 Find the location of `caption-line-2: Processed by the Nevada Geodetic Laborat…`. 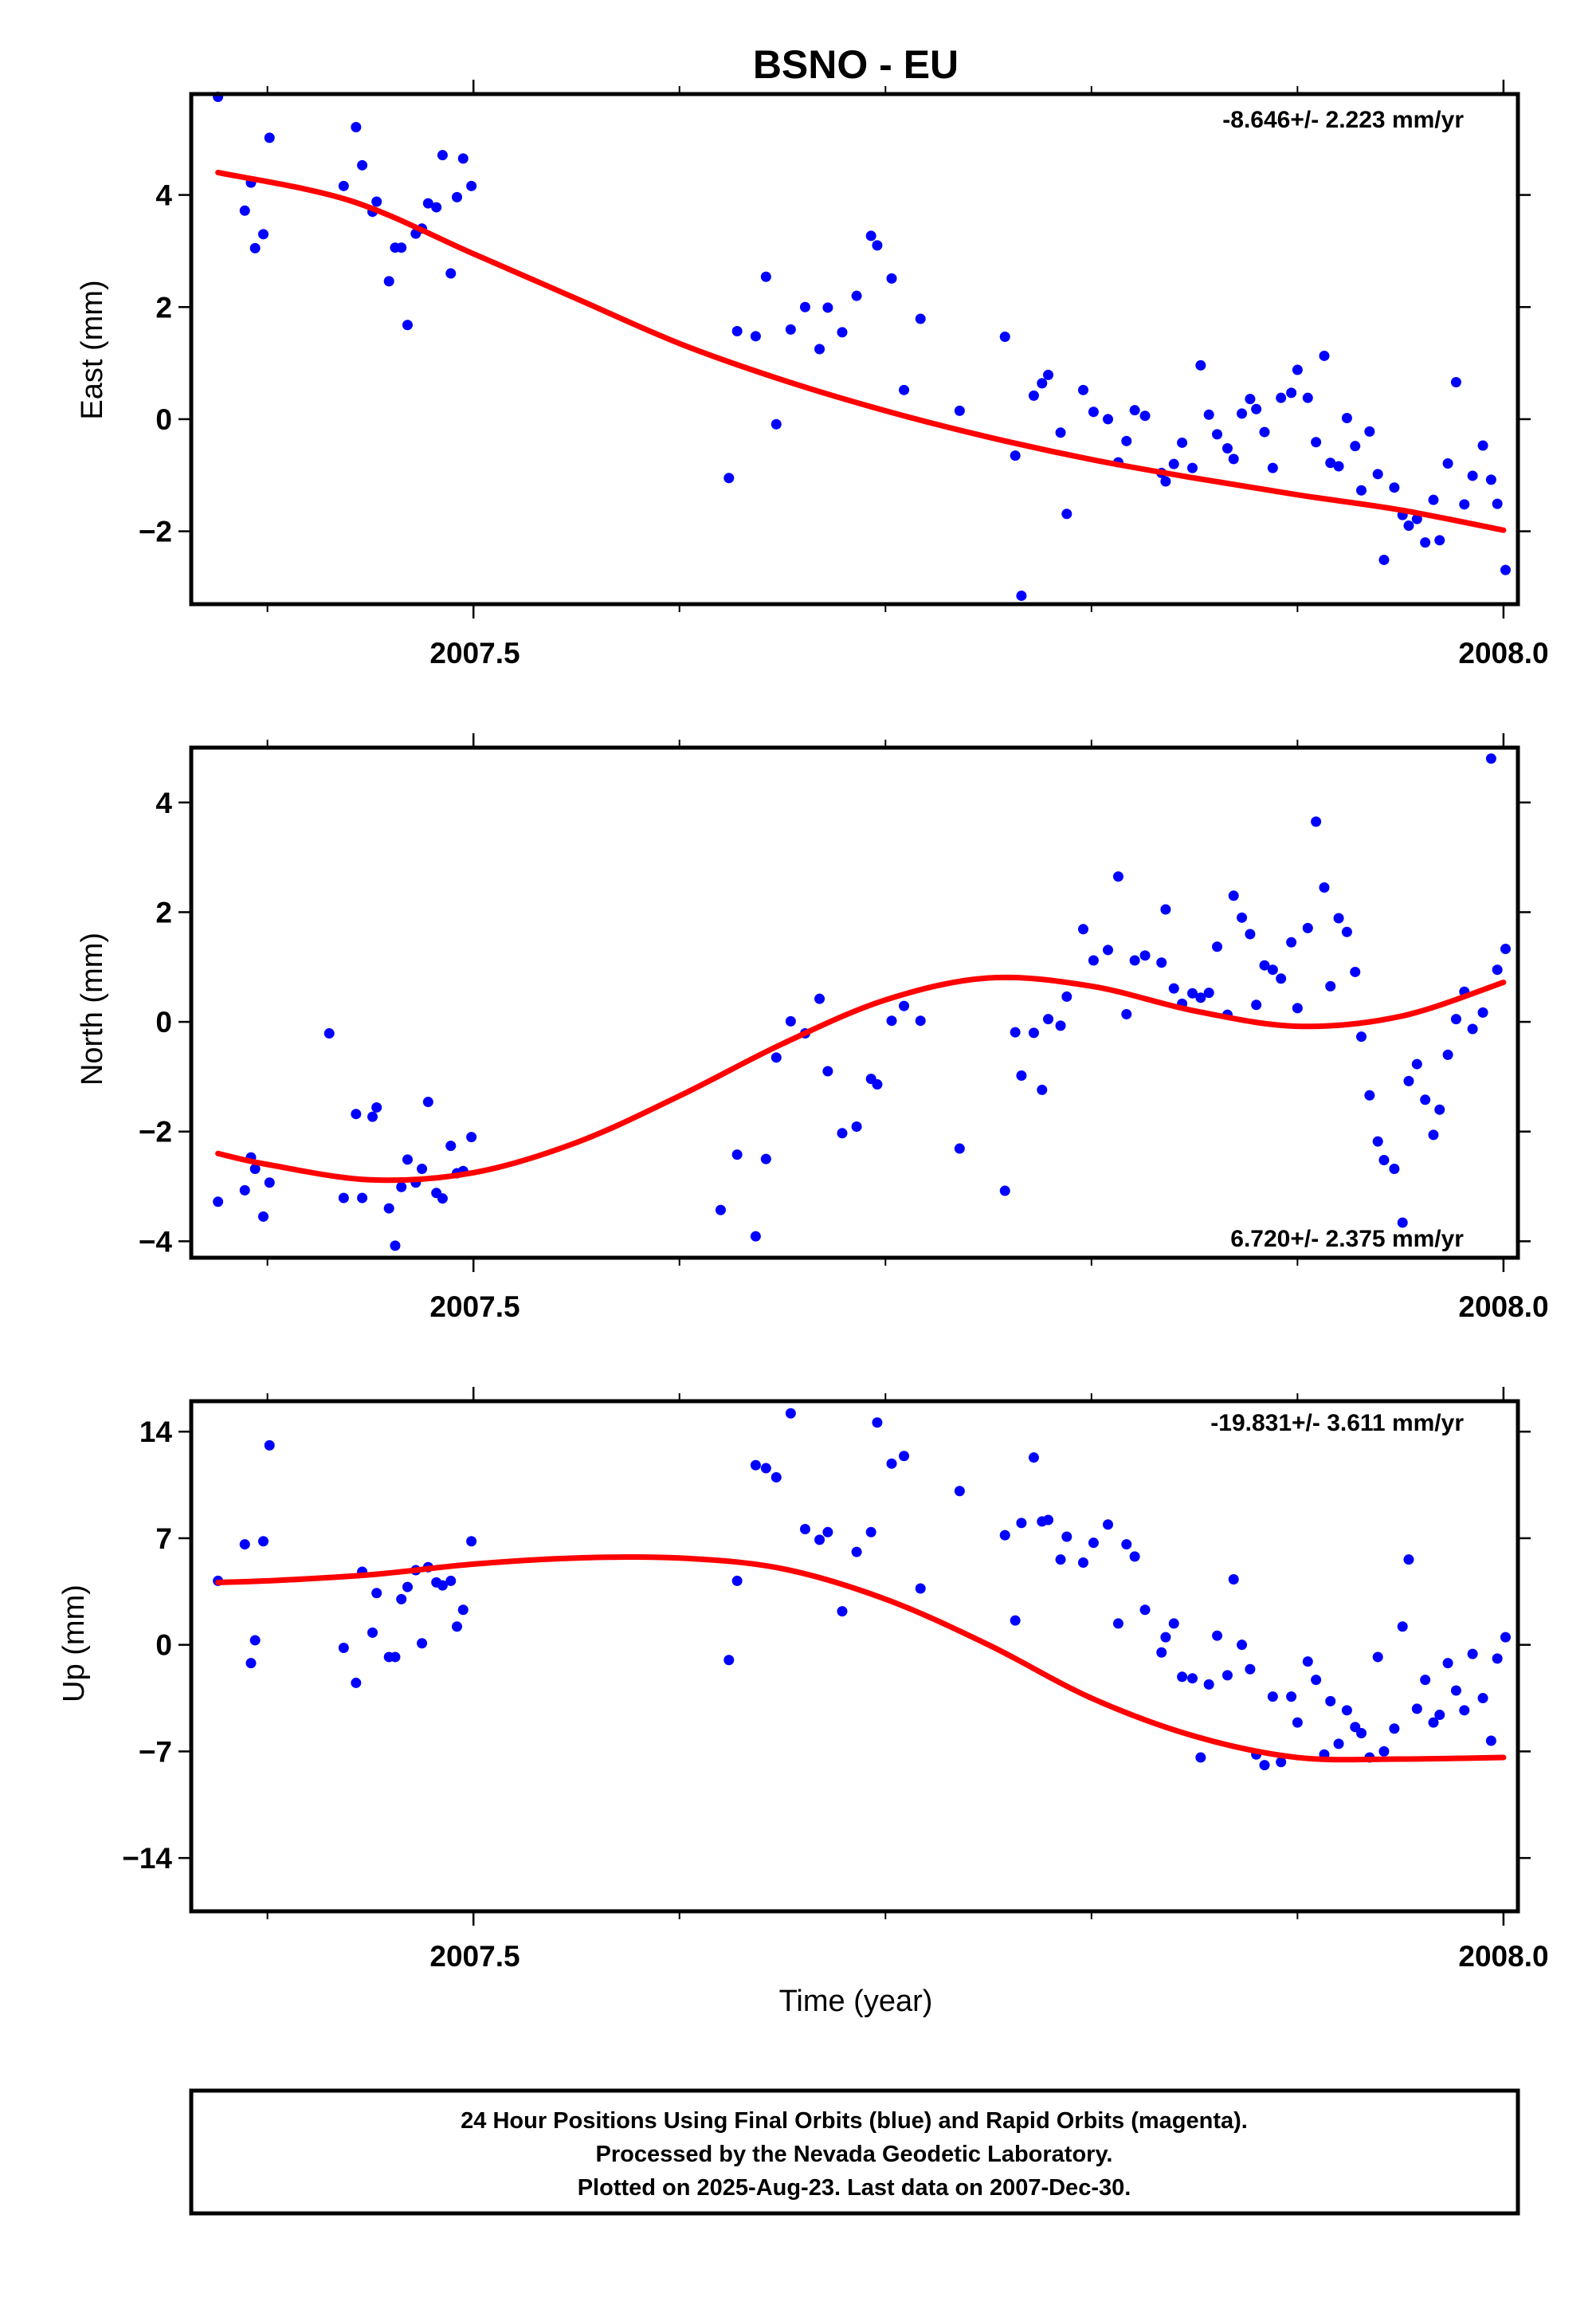

caption-line-2: Processed by the Nevada Geodetic Laborat… is located at coordinates (855, 2154).